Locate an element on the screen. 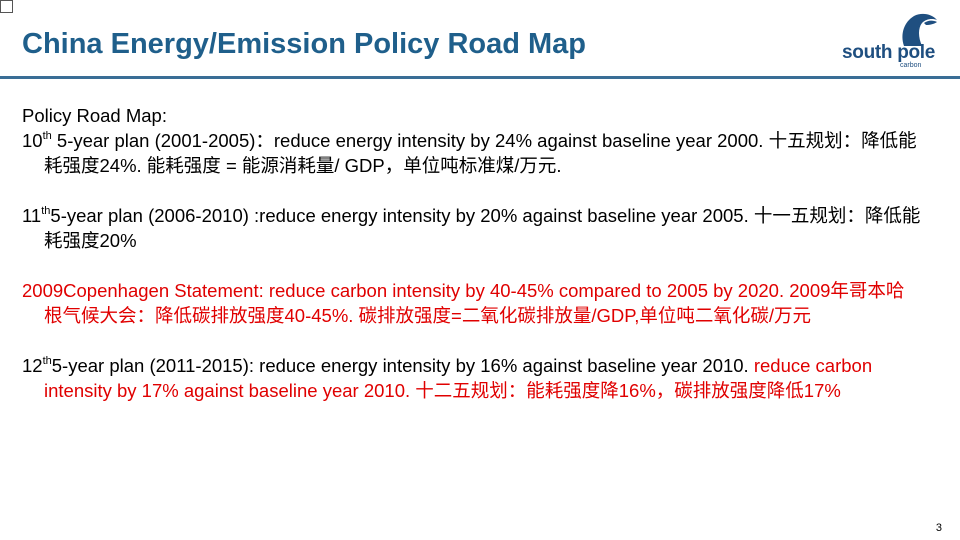 Image resolution: width=960 pixels, height=540 pixels. plan-12th-number: 12 is located at coordinates (32, 365).